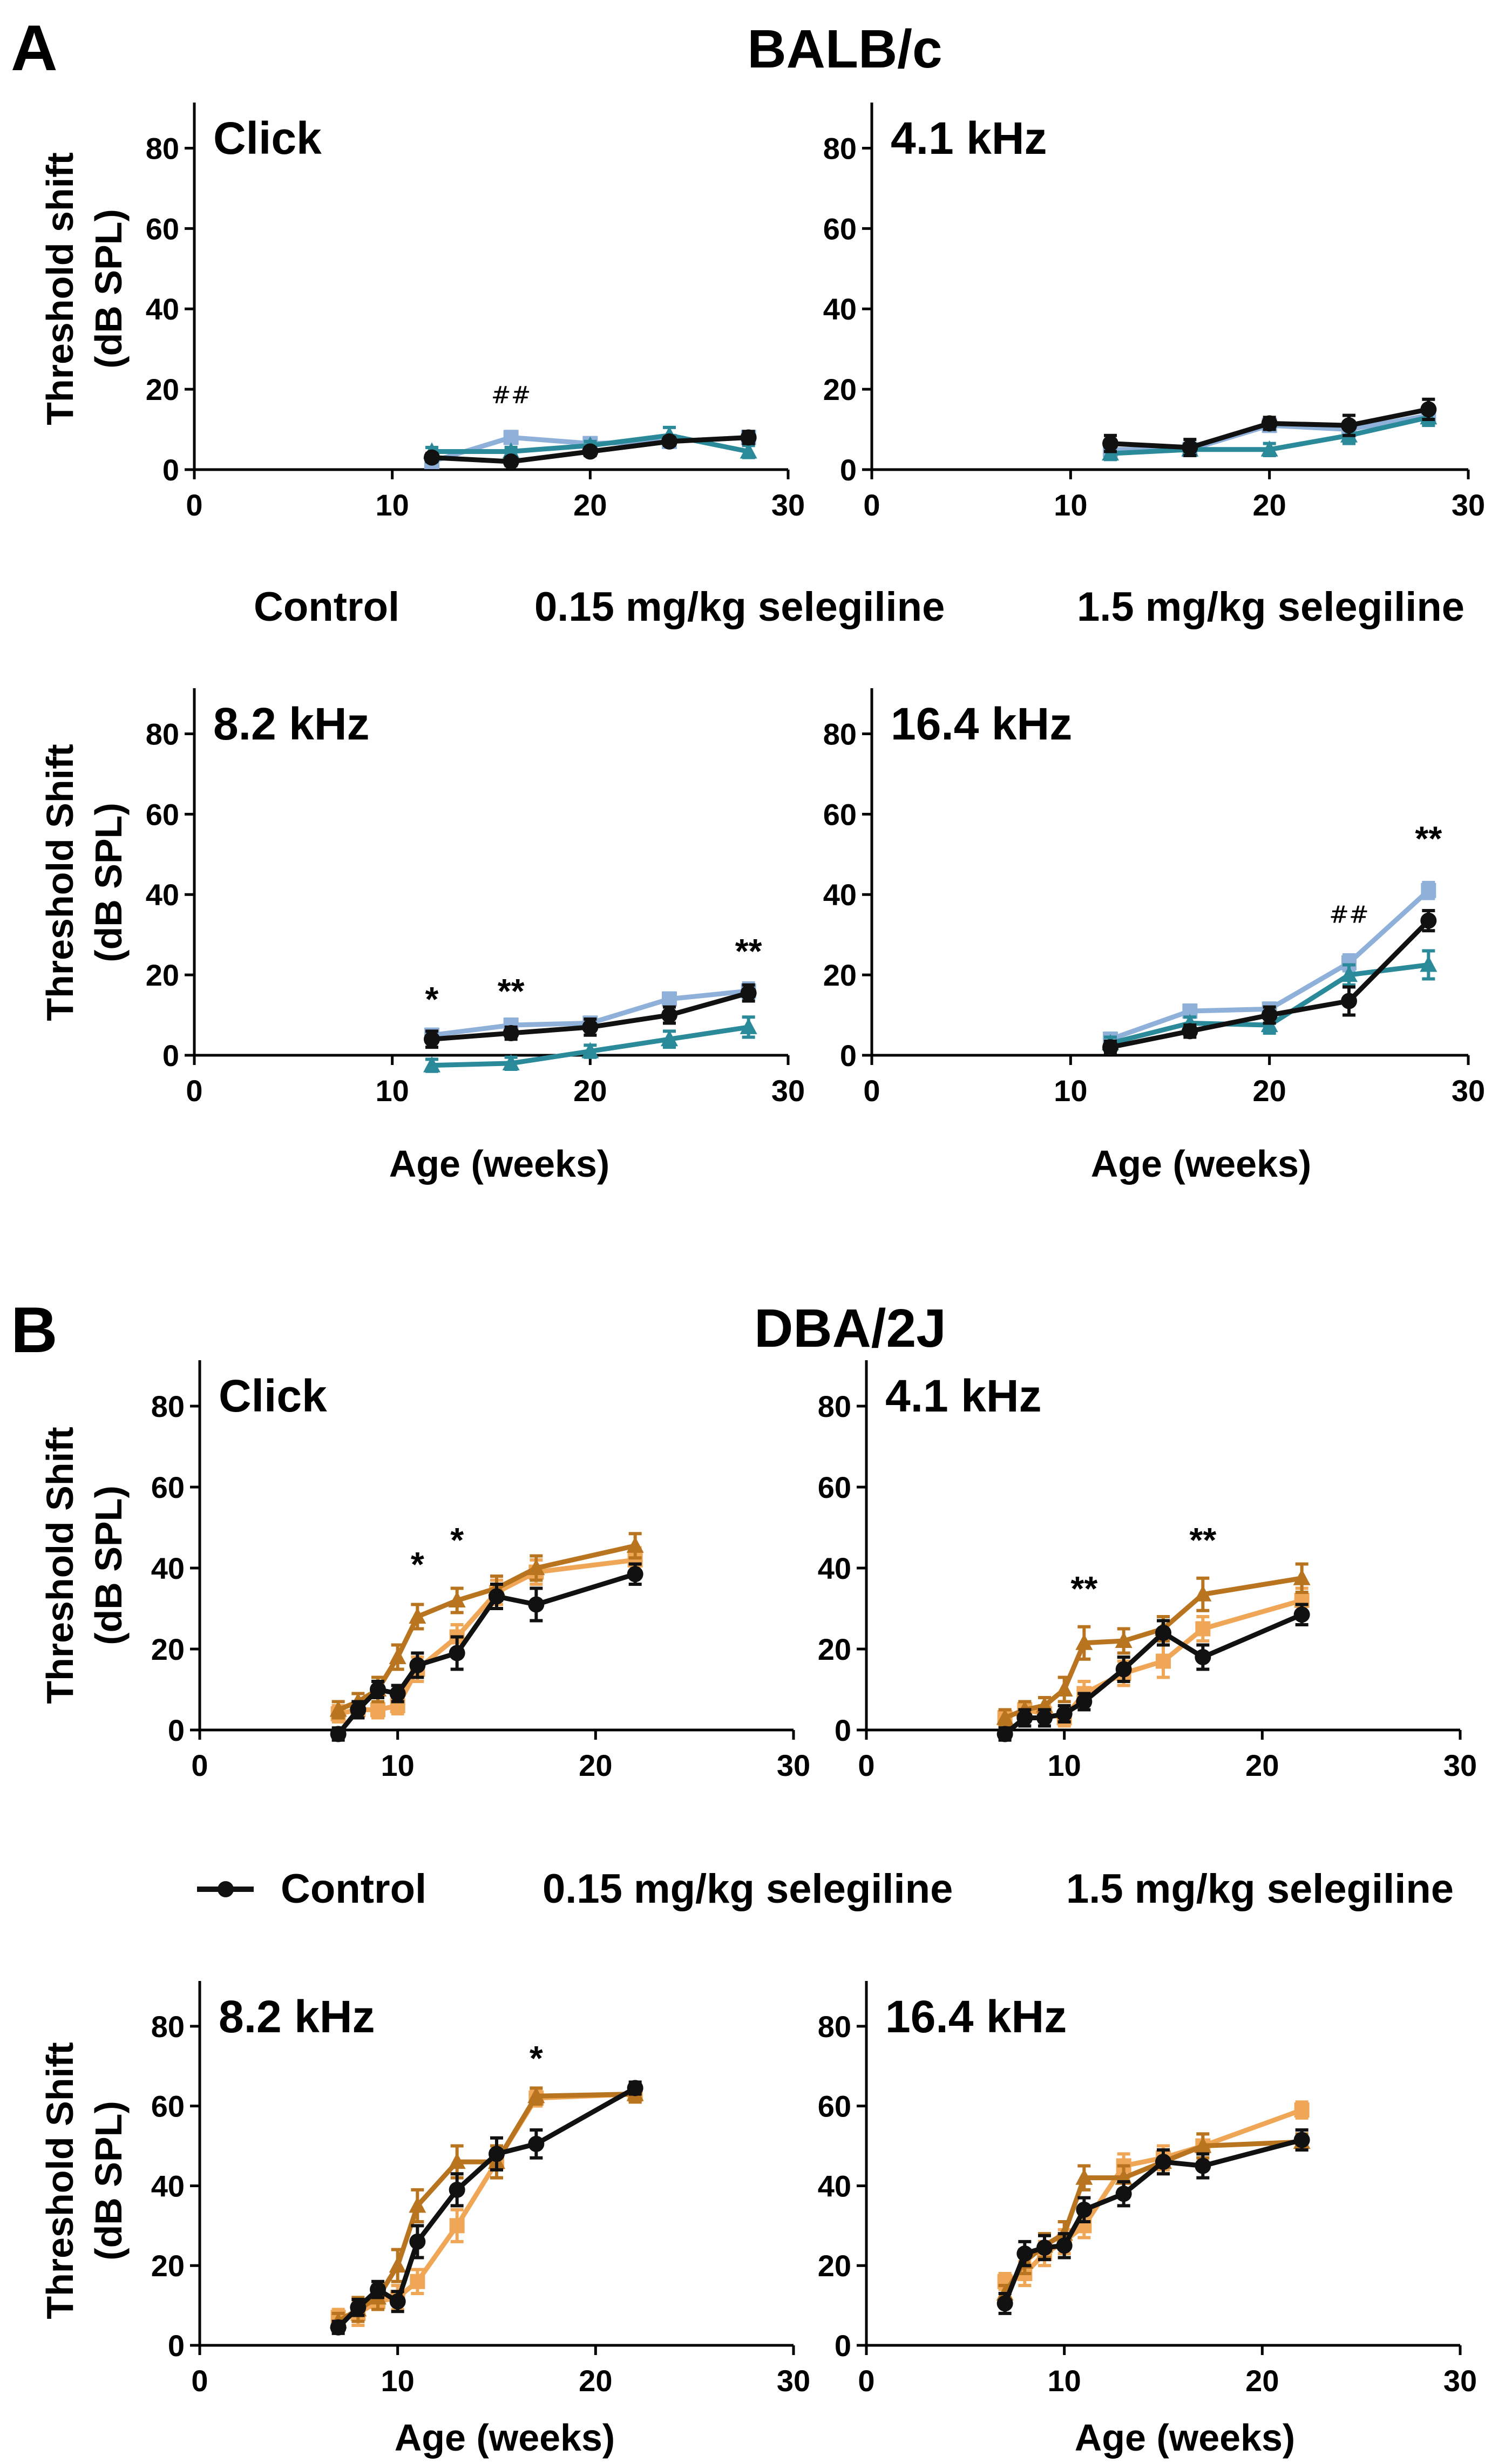  Describe the element at coordinates (60, 289) in the screenshot. I see `svg-text: Threshold shift` at that location.